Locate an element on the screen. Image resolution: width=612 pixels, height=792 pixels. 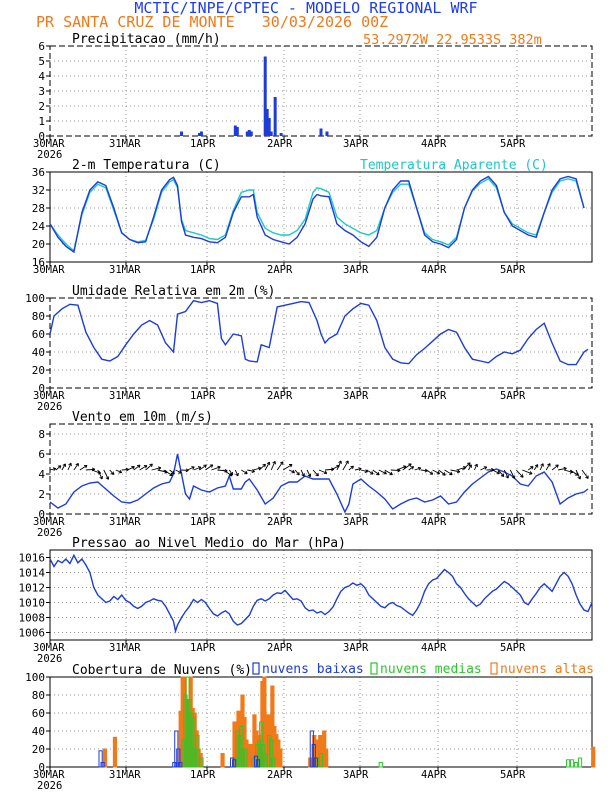
legend-label: nuvens medias is located at coordinates (431, 669).